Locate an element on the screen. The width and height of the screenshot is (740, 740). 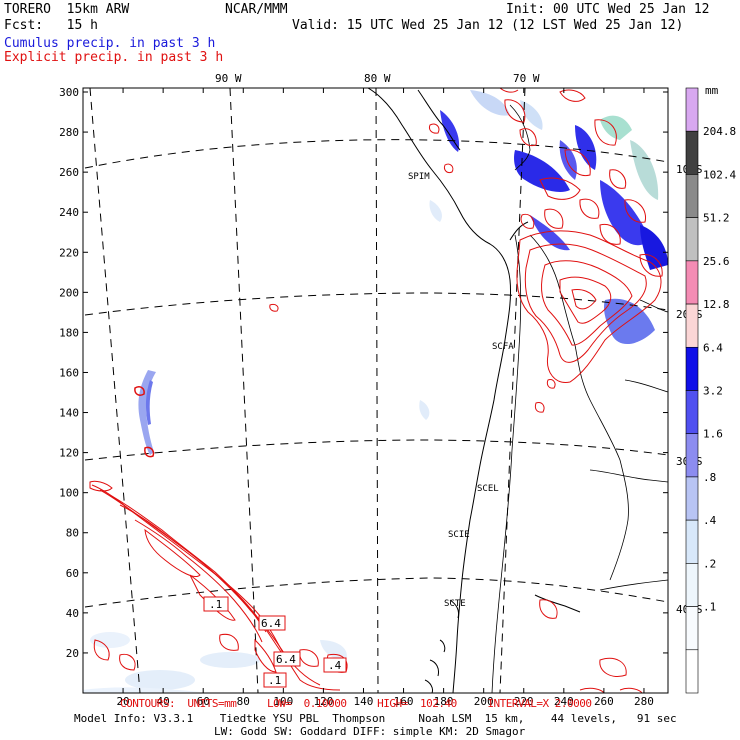
colorbar-level-label: .2 is located at coordinates (709, 563).